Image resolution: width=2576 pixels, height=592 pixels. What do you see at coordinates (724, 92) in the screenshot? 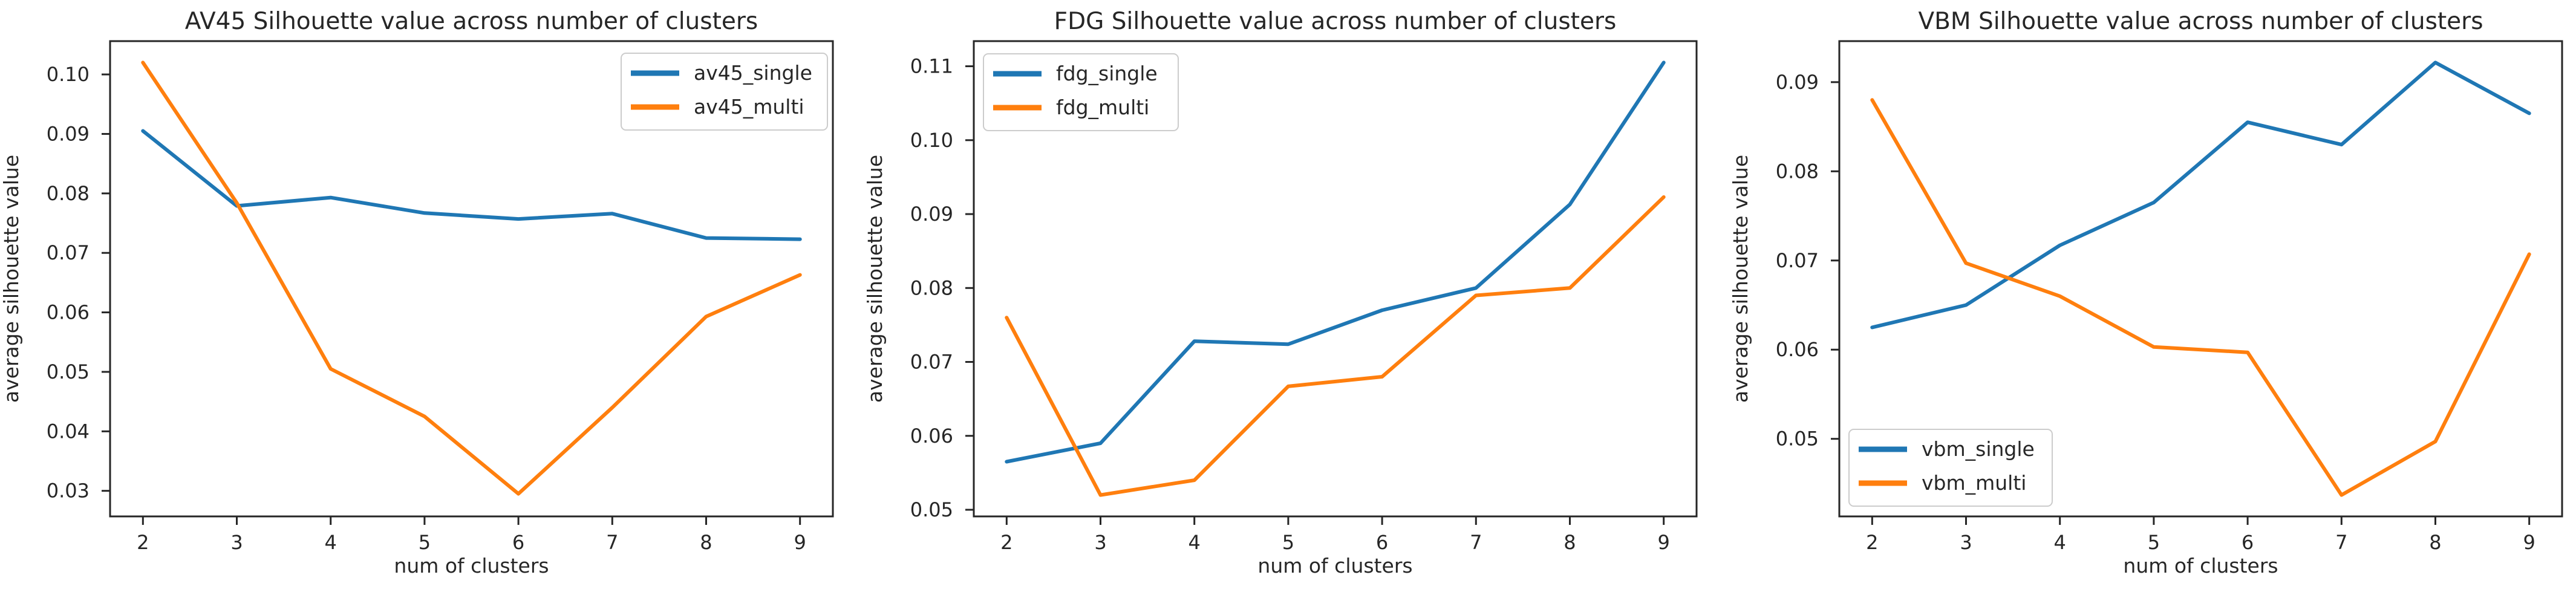
I see `legend: av45_single av45_multi` at bounding box center [724, 92].